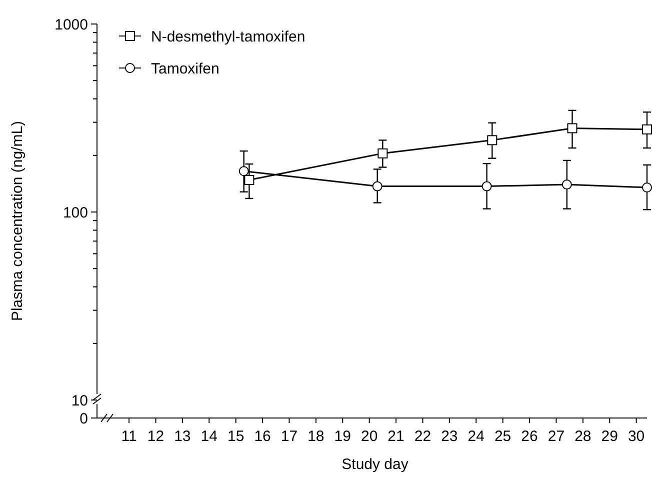 Image resolution: width=653 pixels, height=477 pixels. I want to click on y-axis-title: Plasma concentration (ng/mL), so click(17, 221).